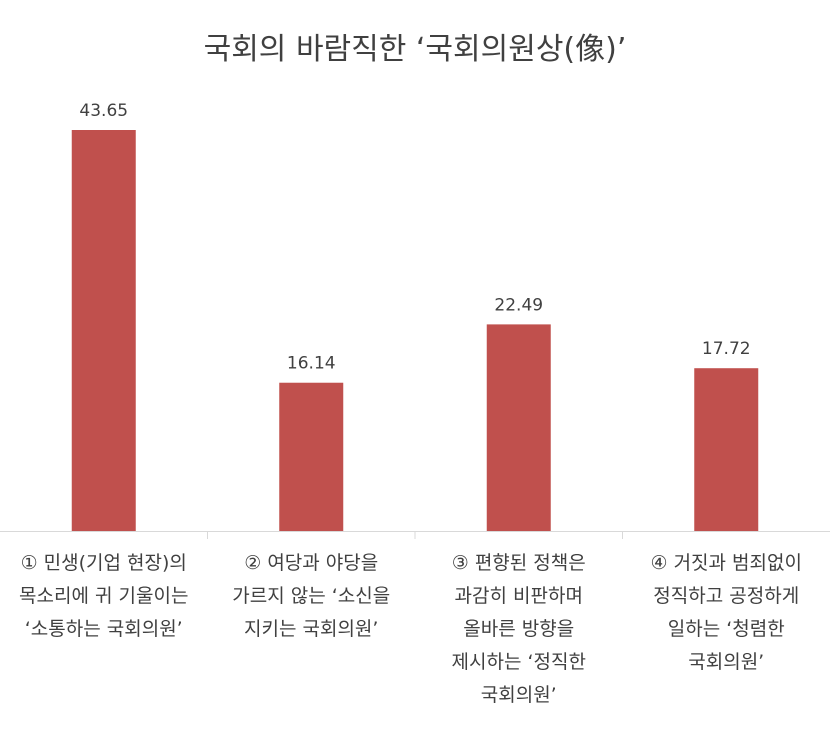 The image size is (830, 729). What do you see at coordinates (104, 596) in the screenshot?
I see `category-label-line: 목소리에 귀 기울이는` at bounding box center [104, 596].